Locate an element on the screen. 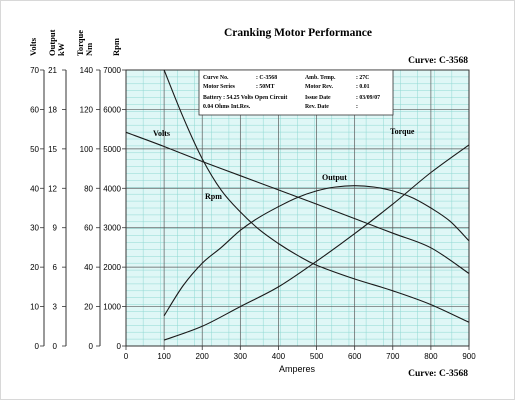 This screenshot has height=400, width=515. volts-axis-title: Volts is located at coordinates (33, 46).